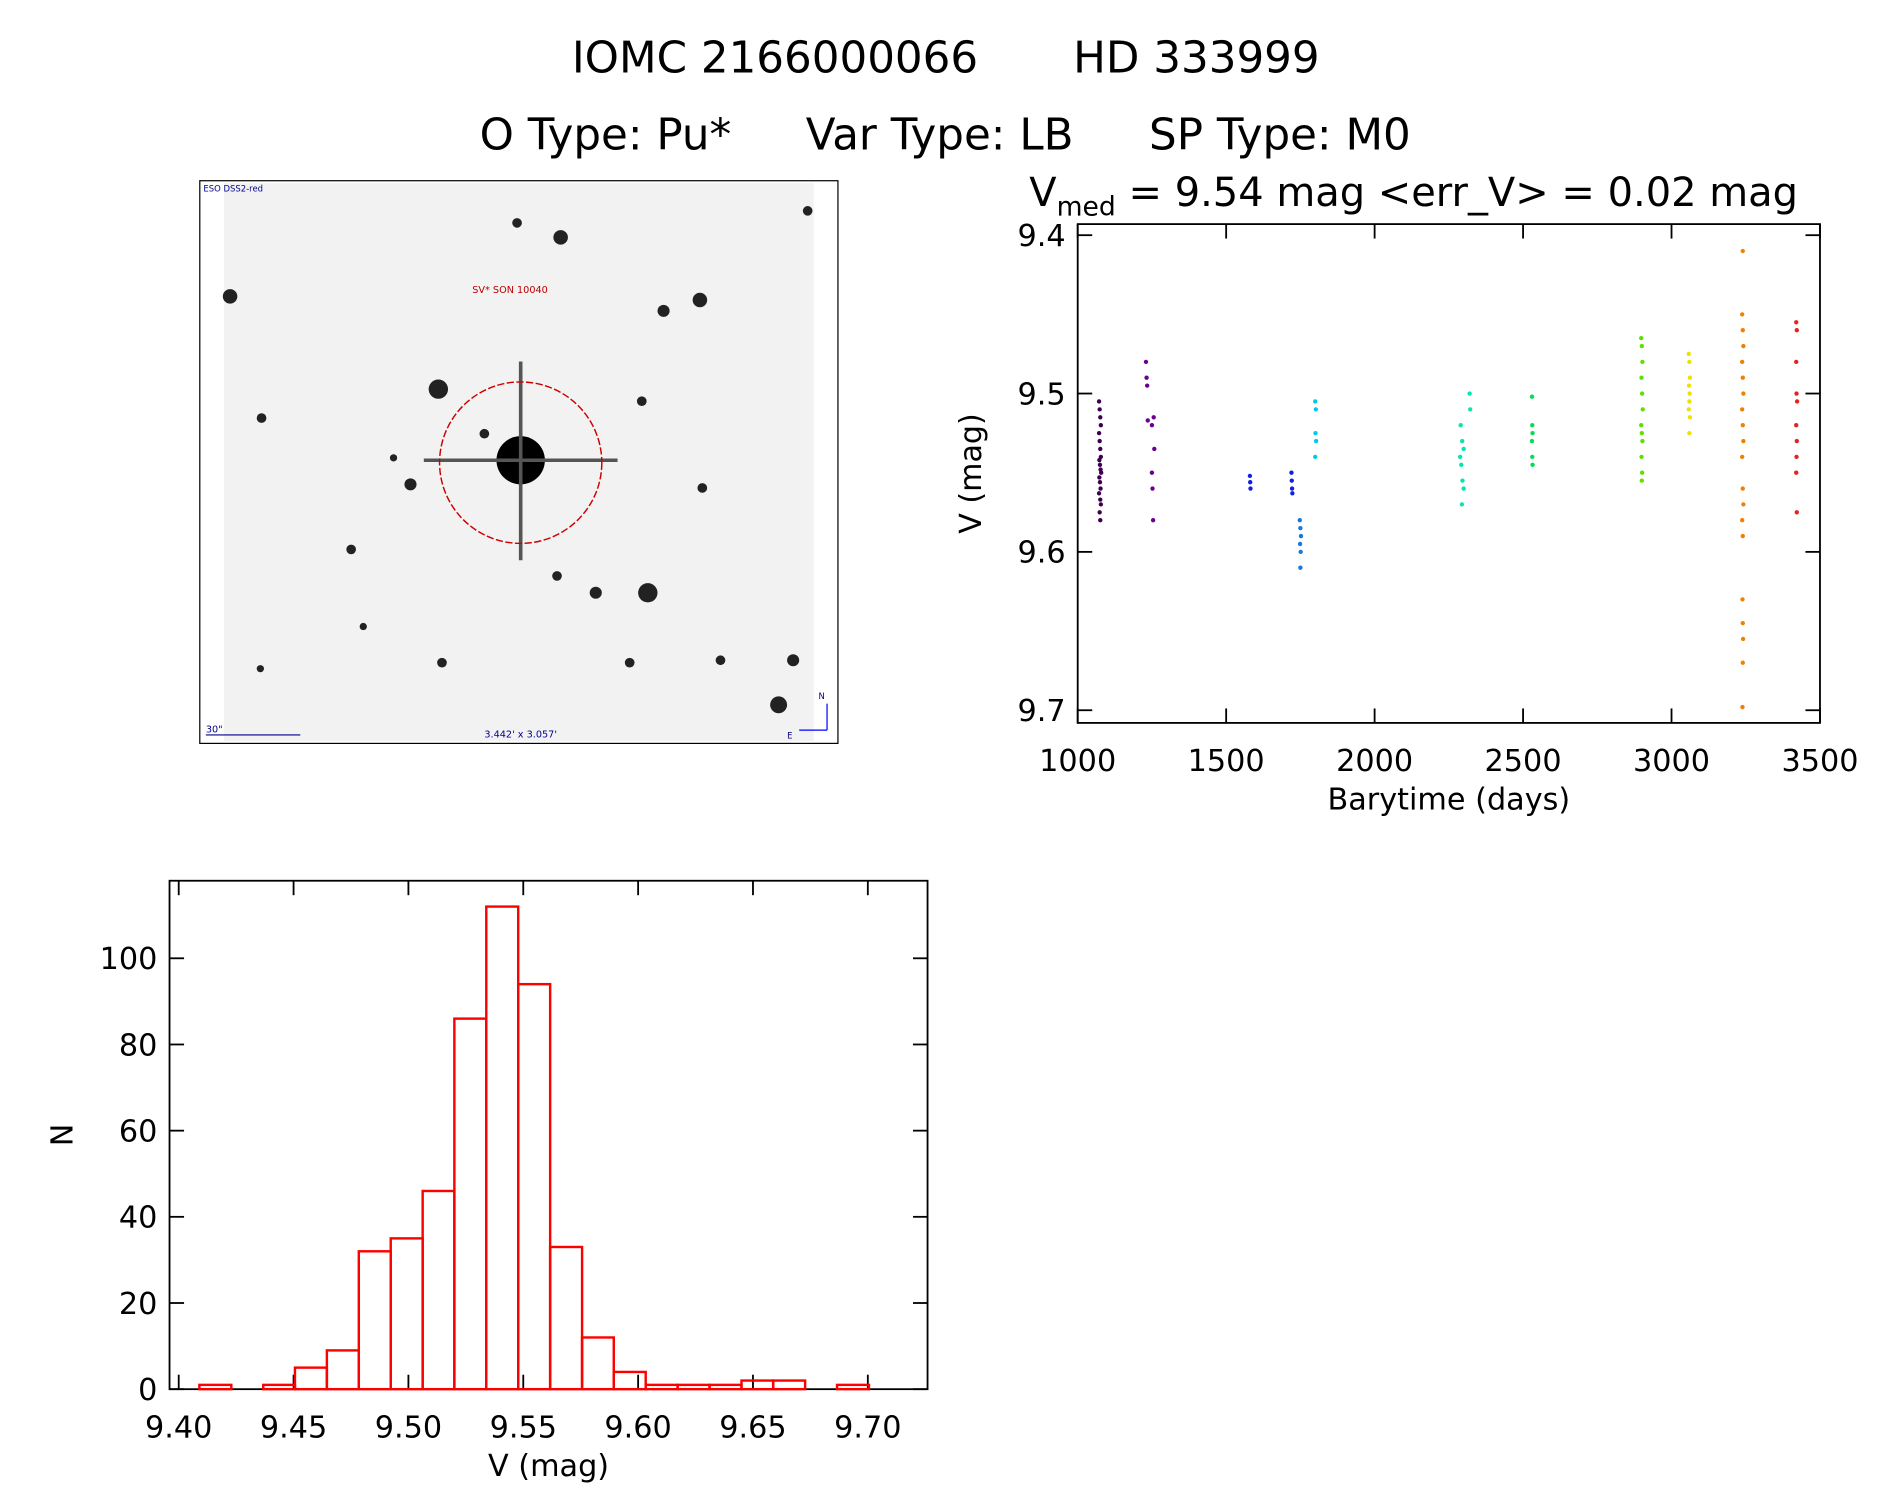 The height and width of the screenshot is (1494, 1889). Describe the element at coordinates (523, 1427) in the screenshot. I see `x-tick-label: 9.55` at that location.